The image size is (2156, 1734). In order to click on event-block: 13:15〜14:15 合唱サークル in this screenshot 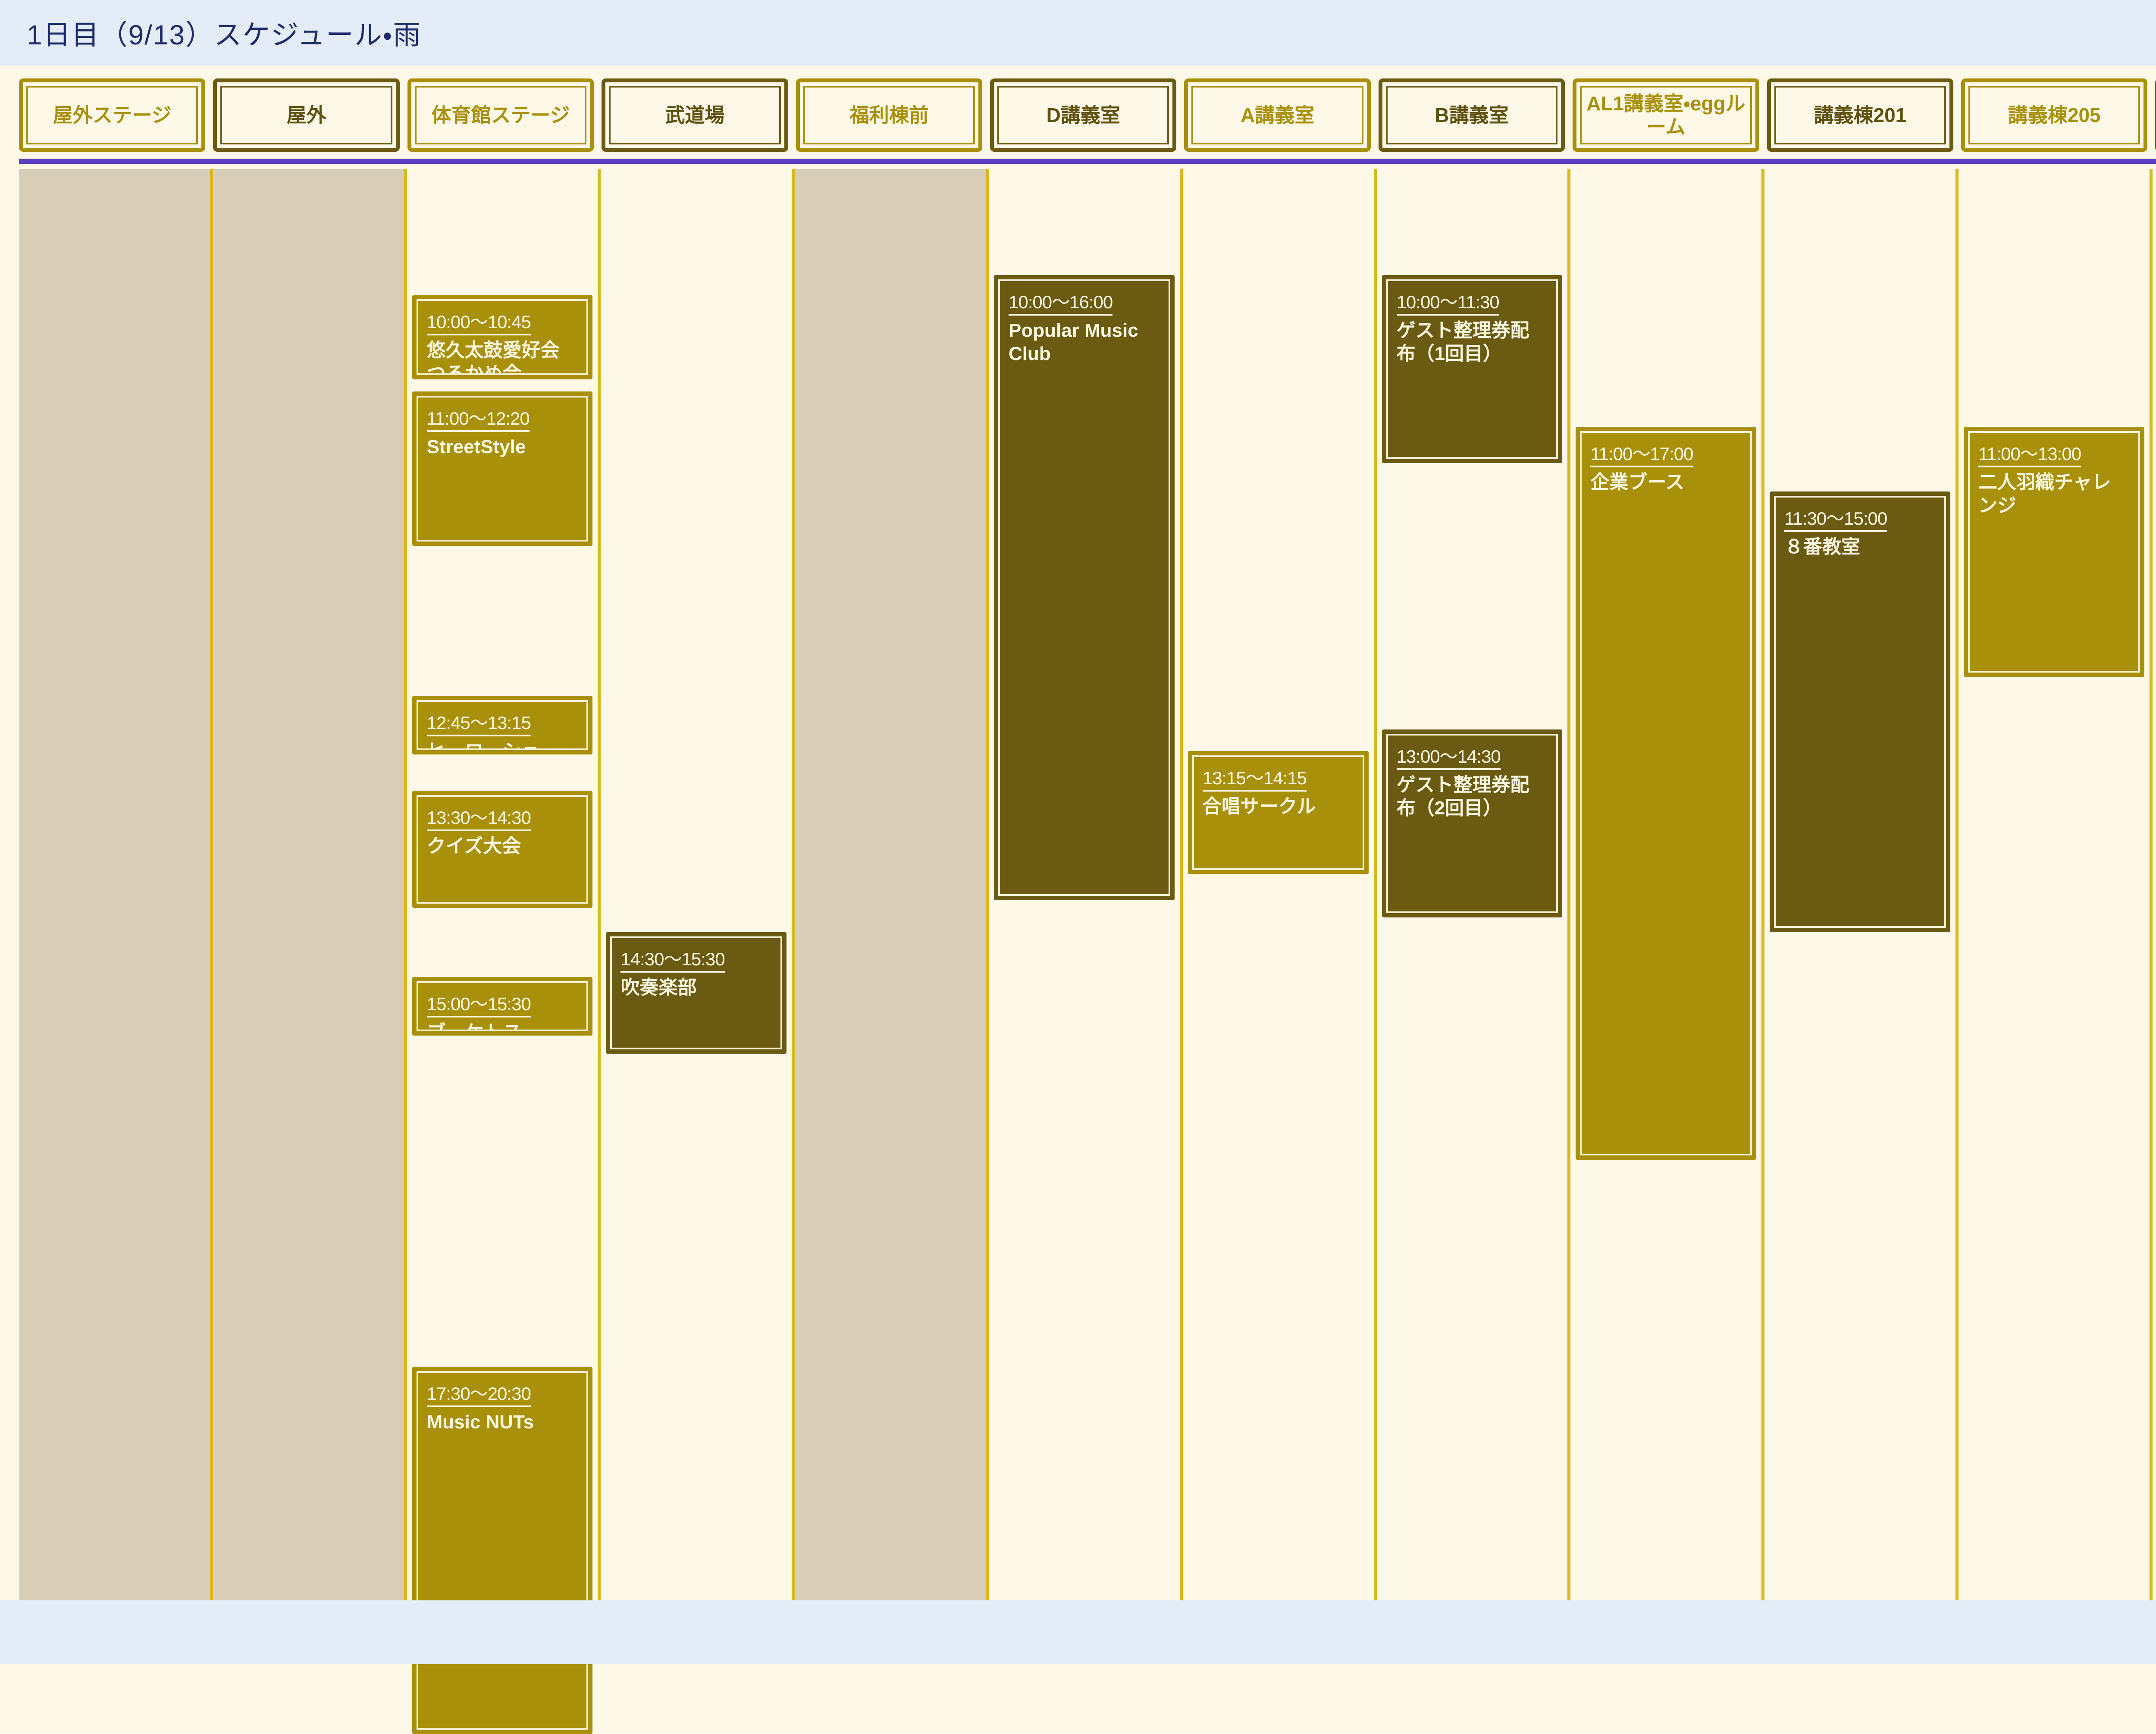, I will do `click(1278, 812)`.